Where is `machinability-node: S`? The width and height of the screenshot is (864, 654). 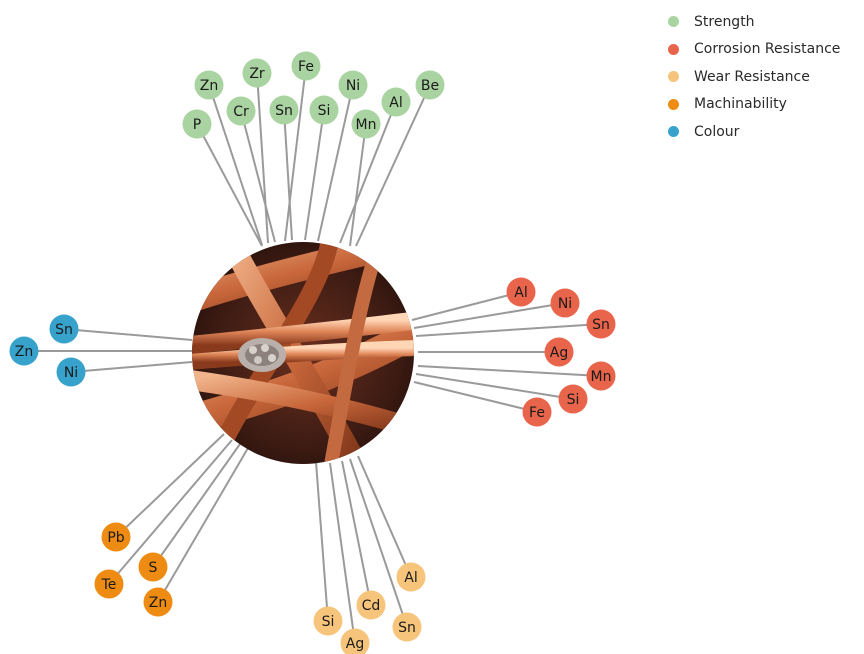 machinability-node: S is located at coordinates (153, 567).